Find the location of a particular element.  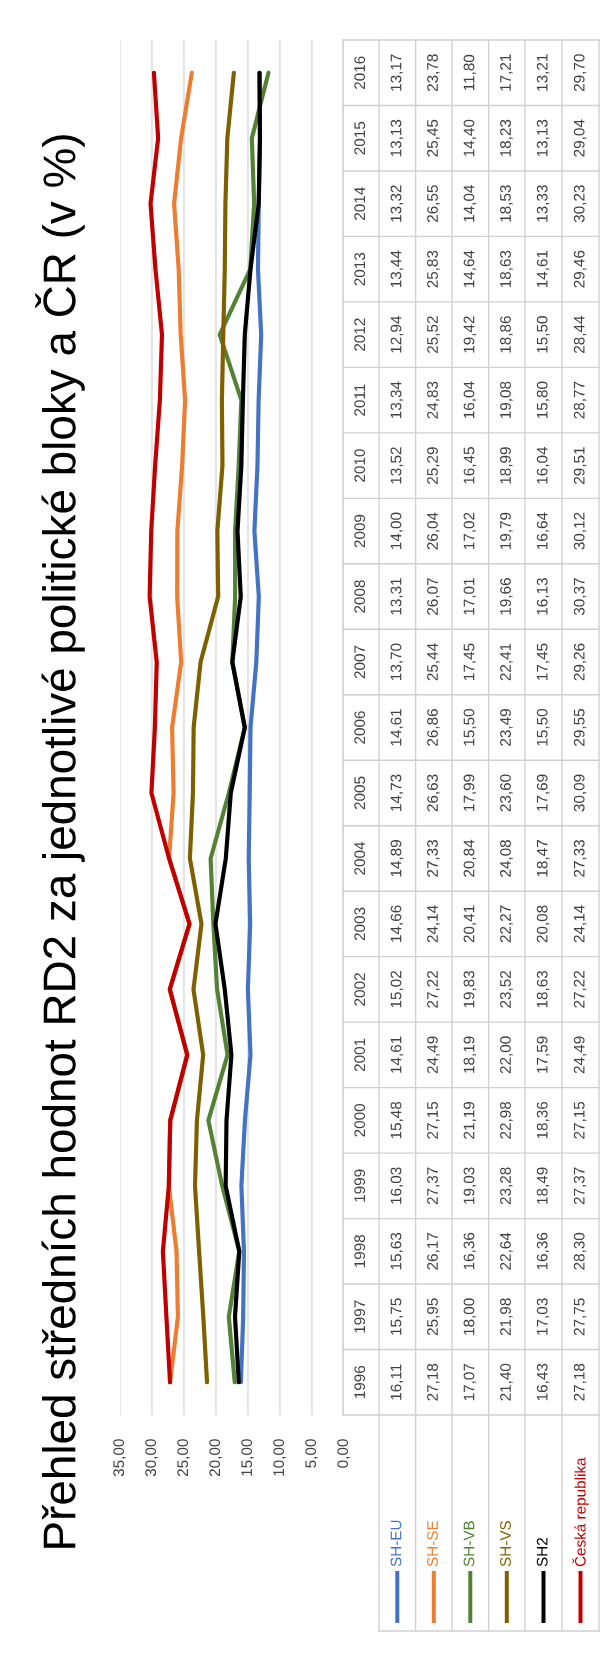

x-tick-label: 15,00 is located at coordinates (247, 1457).